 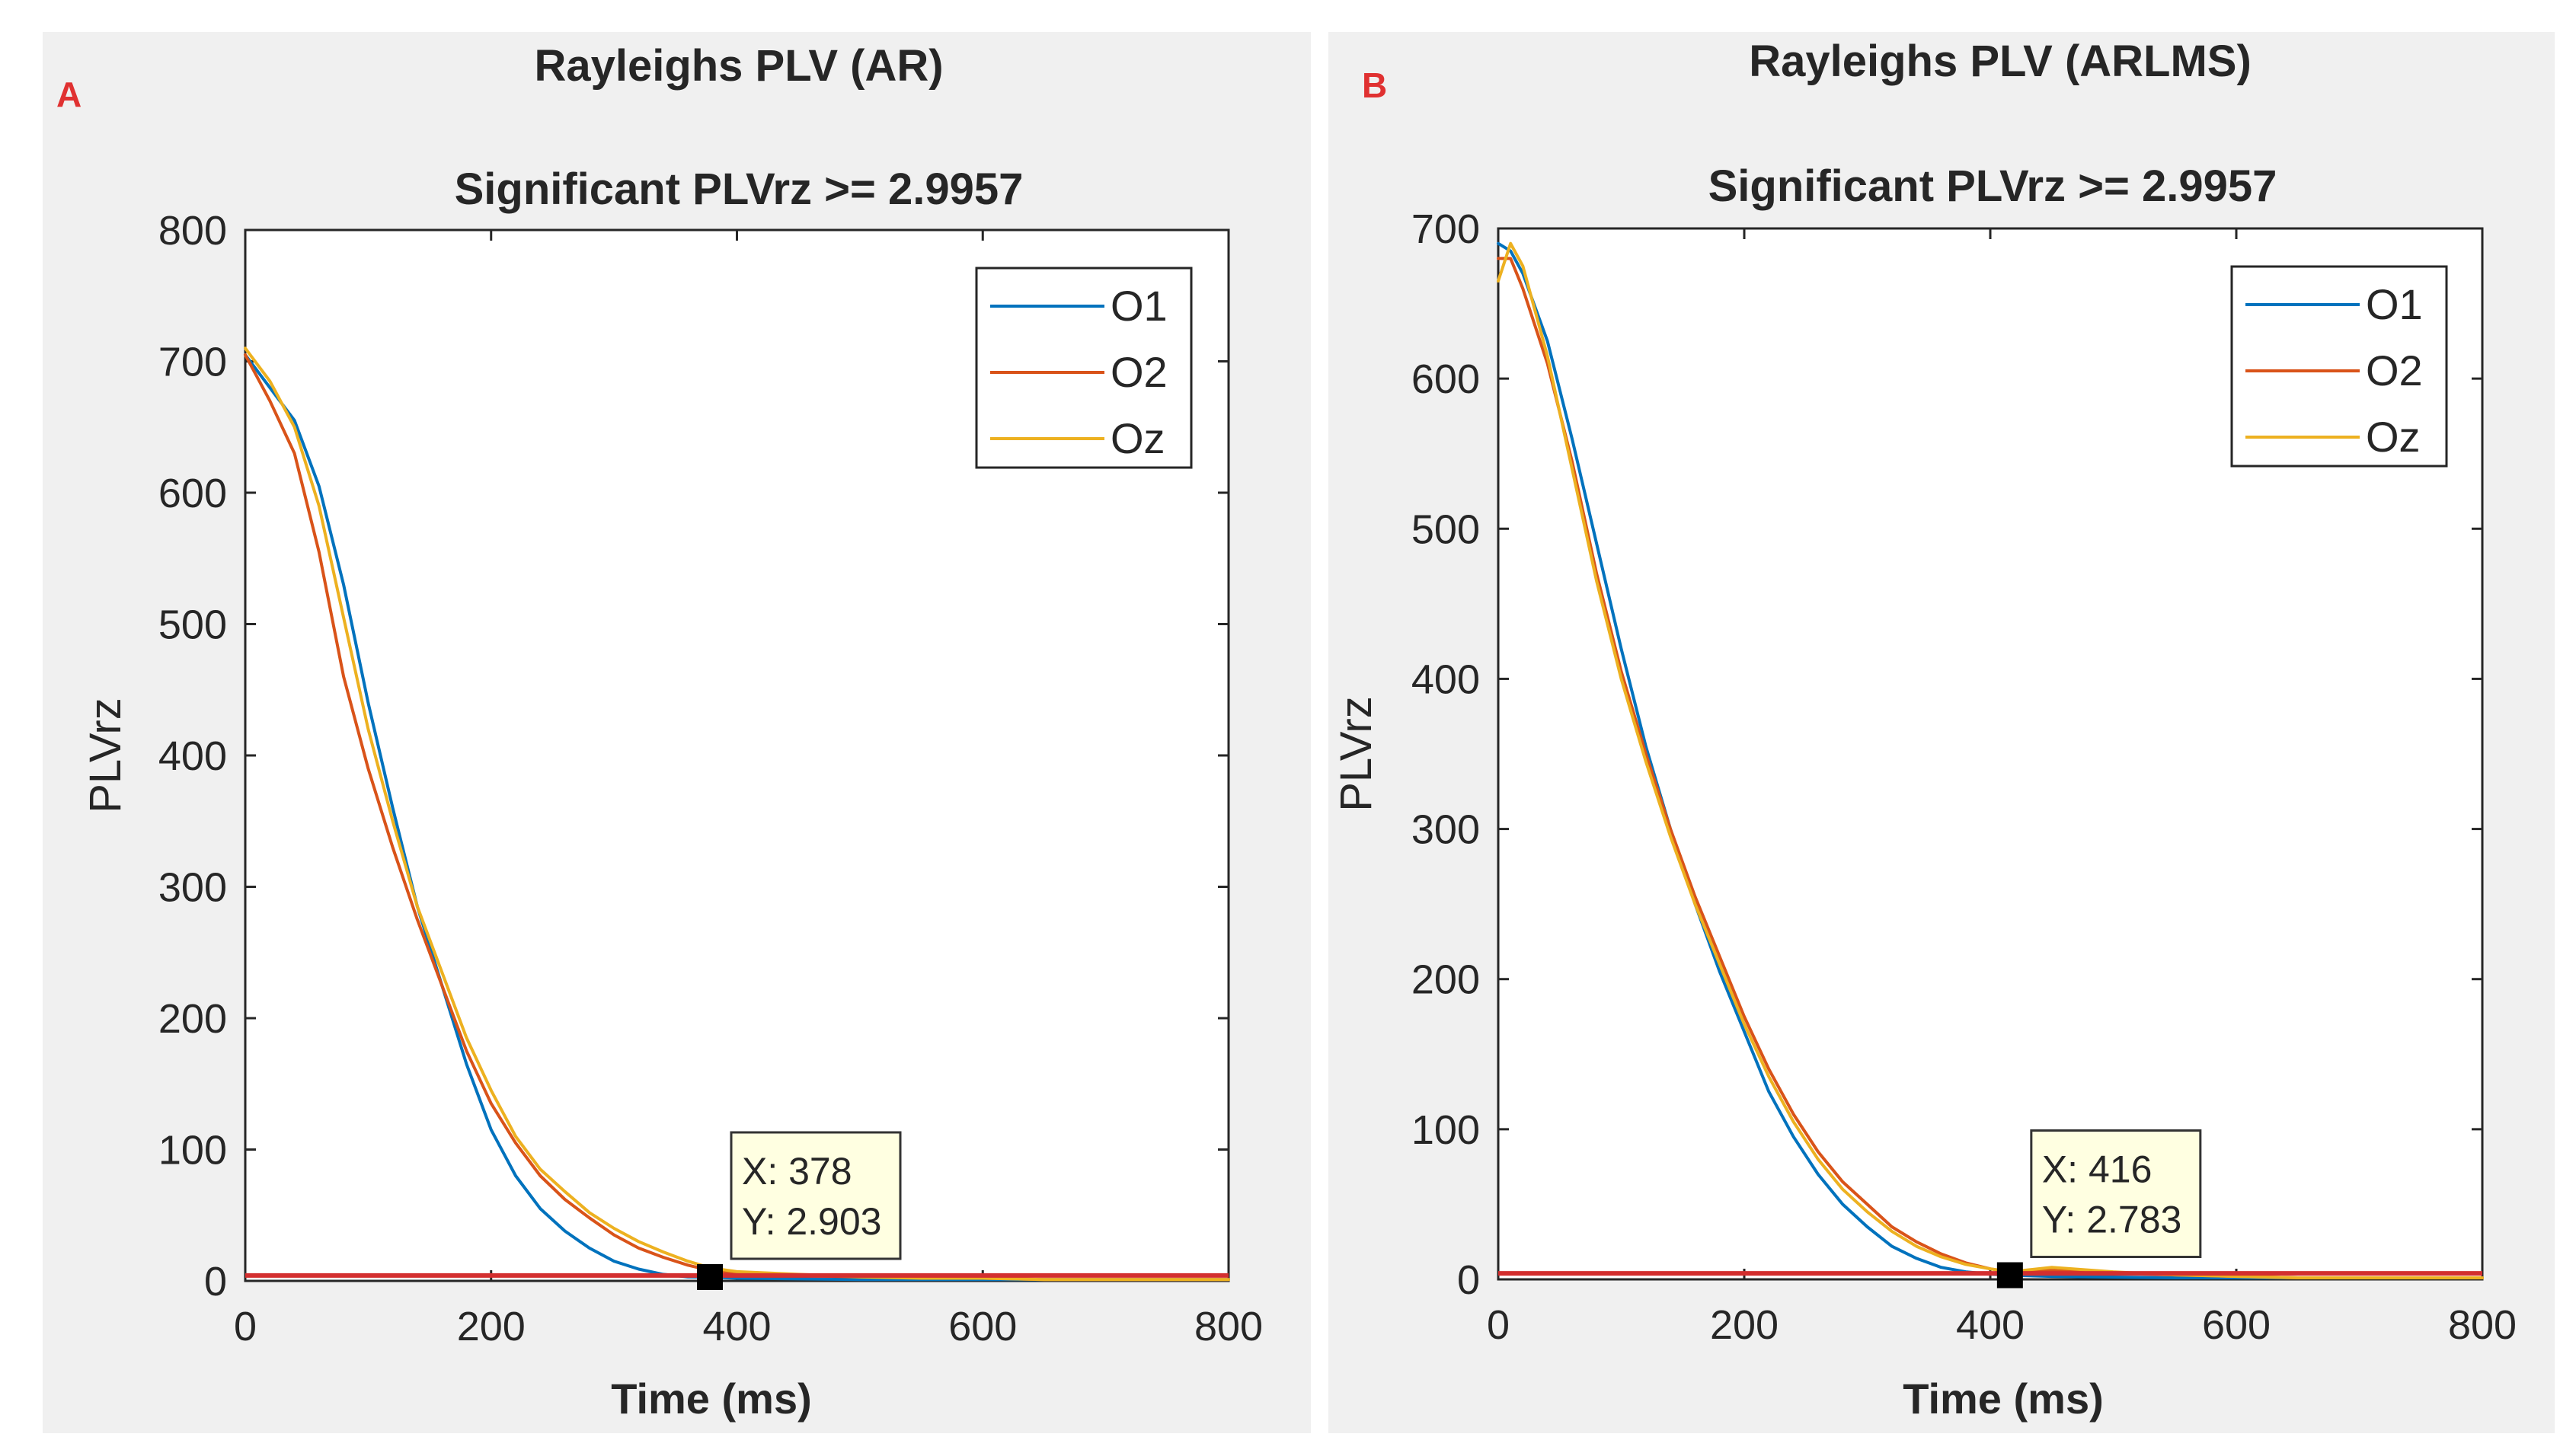 I want to click on data-tip-y-label: Y: 2.783, so click(x=2112, y=1220).